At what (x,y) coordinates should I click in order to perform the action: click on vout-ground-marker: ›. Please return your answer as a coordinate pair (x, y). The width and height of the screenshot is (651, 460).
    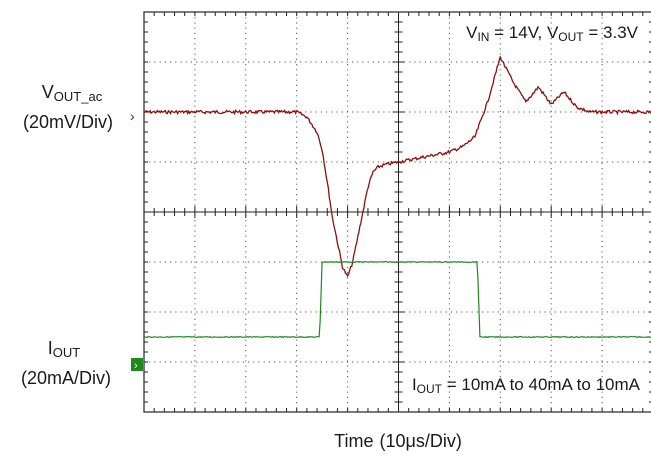
    Looking at the image, I should click on (132, 116).